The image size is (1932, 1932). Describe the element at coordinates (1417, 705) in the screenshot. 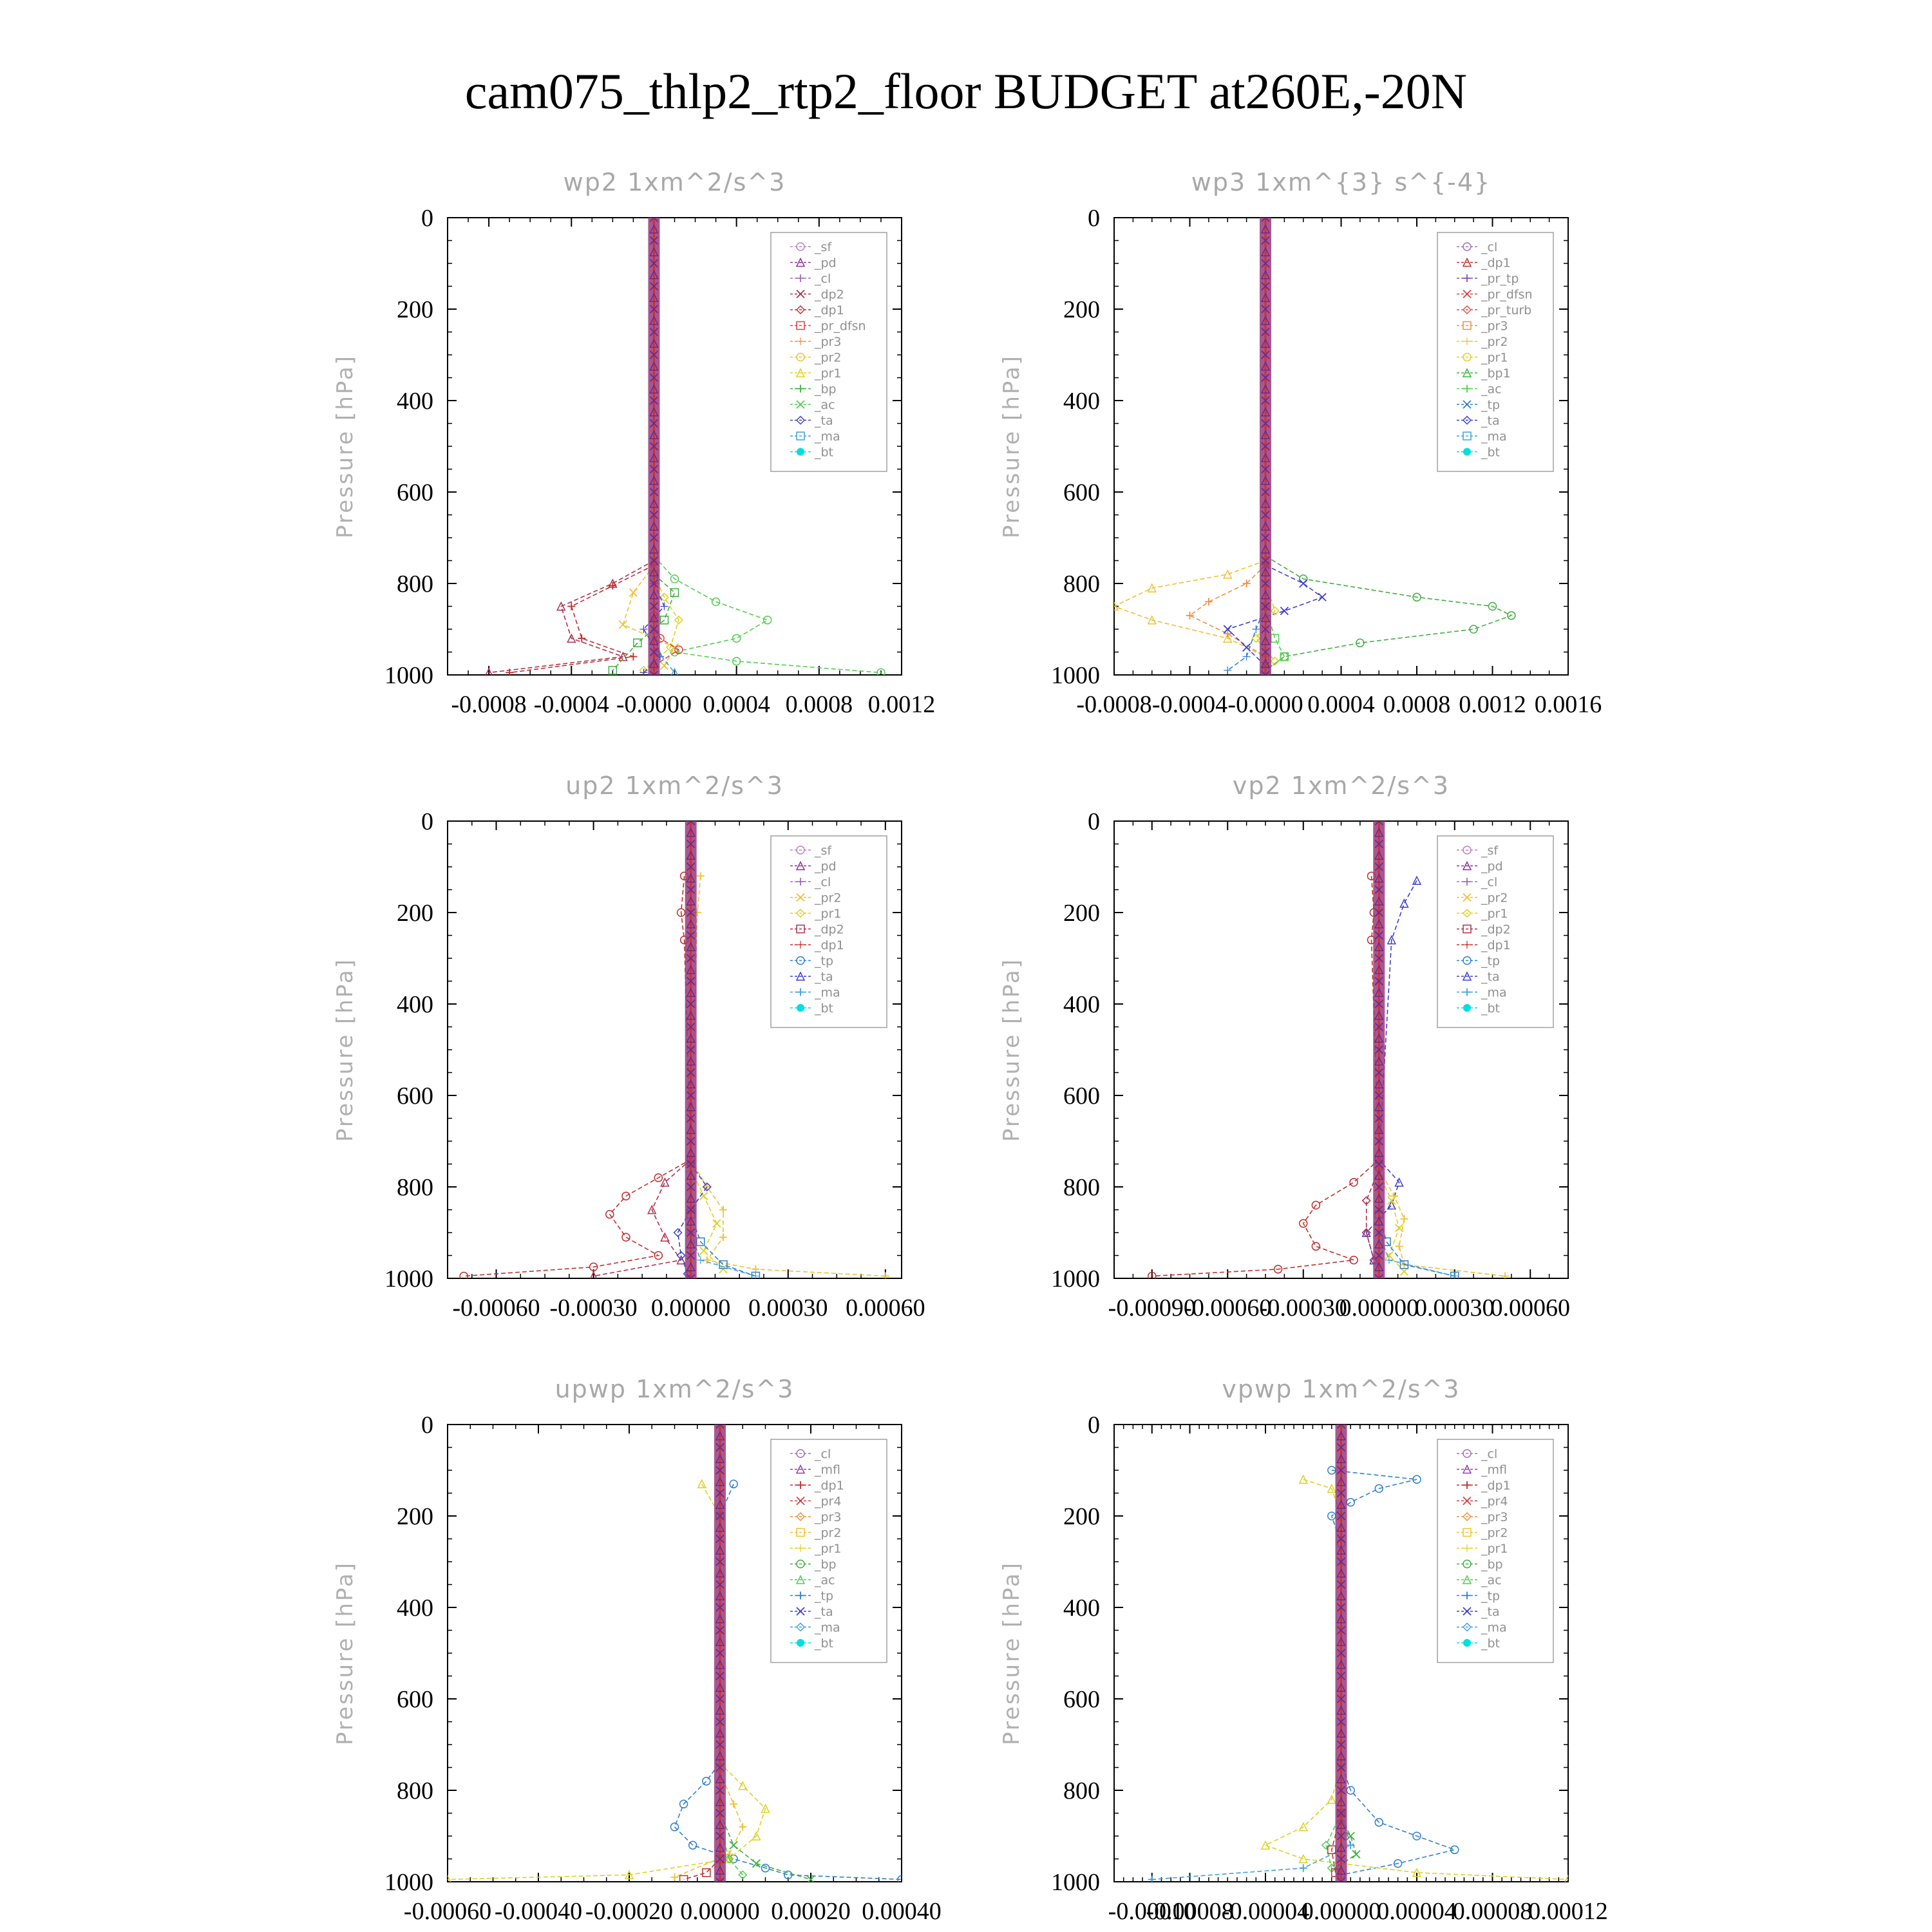

I see `x-tick-label: 0.0008` at that location.